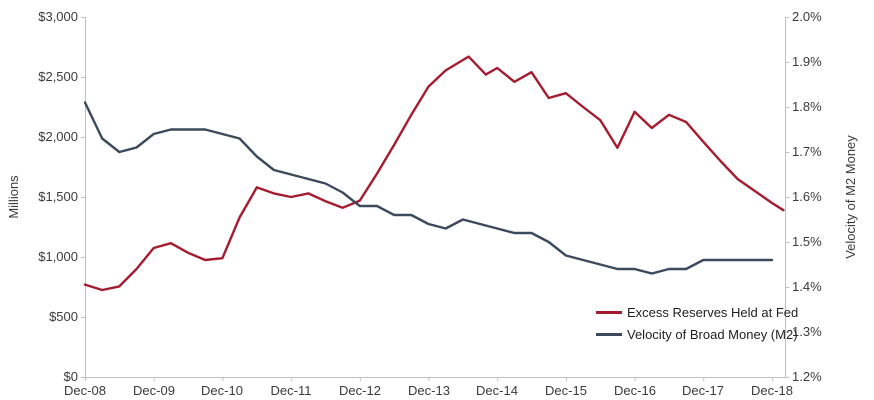 Image resolution: width=874 pixels, height=400 pixels. I want to click on x-tick-label: Dec-18, so click(772, 390).